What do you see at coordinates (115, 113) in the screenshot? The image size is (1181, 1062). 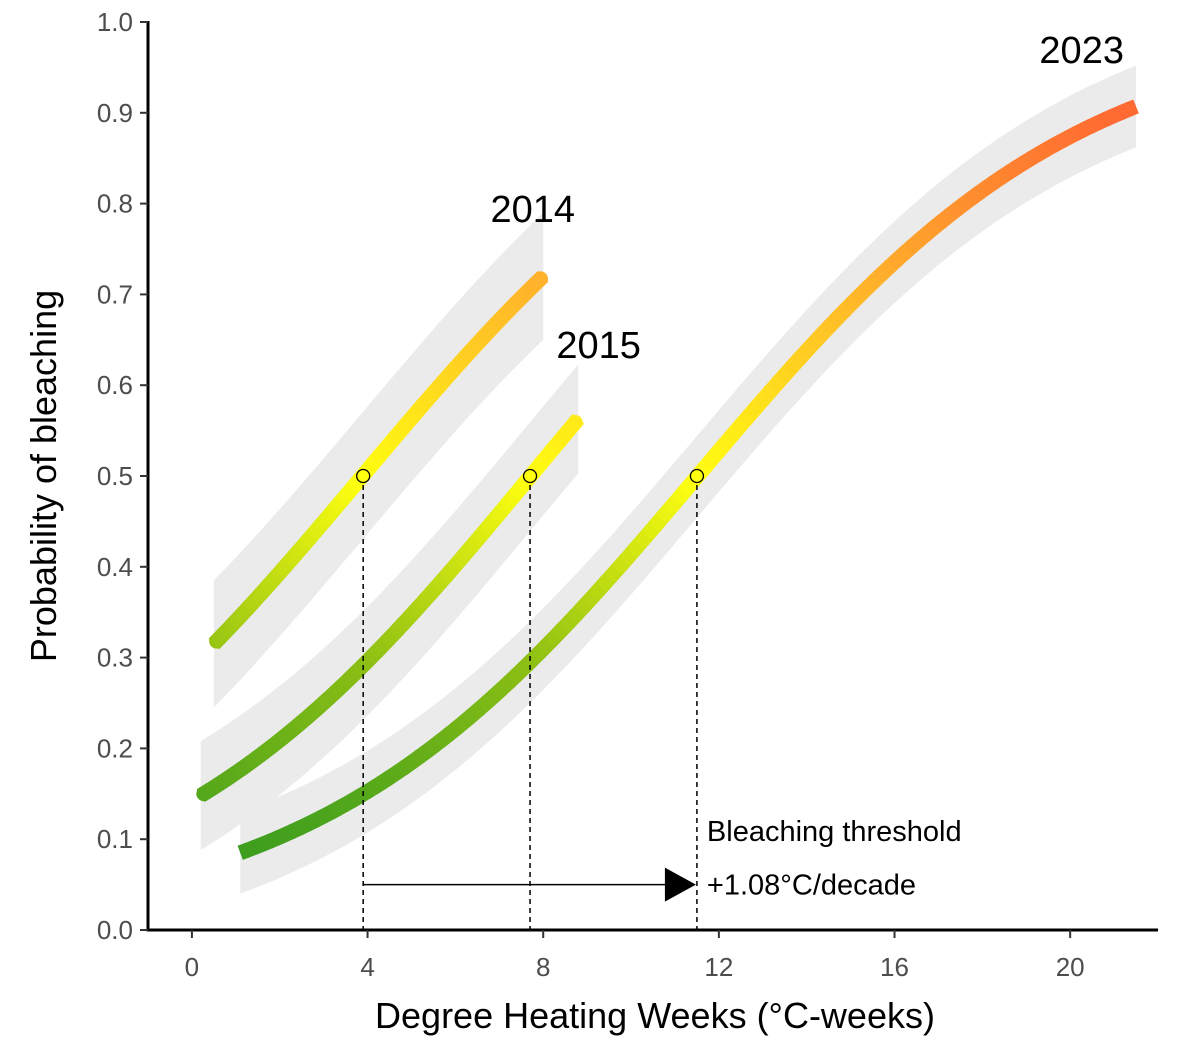 I see `y-tick-label: 0.9` at bounding box center [115, 113].